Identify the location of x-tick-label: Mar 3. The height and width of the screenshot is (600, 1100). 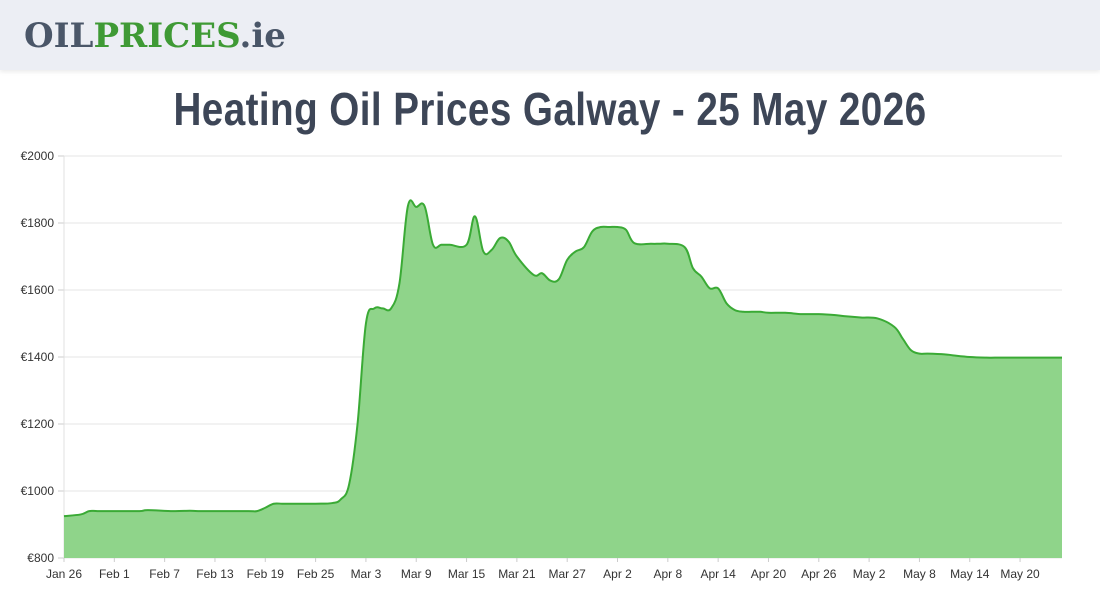
(366, 574).